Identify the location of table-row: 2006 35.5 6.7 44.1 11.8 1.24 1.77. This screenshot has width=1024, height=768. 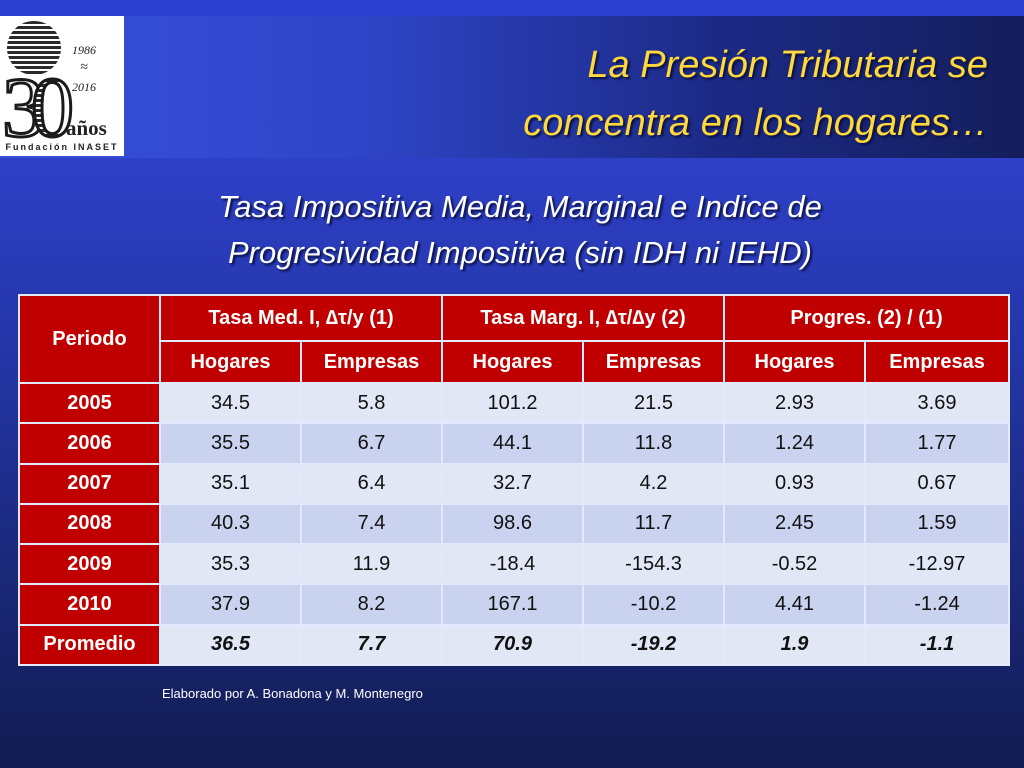
(514, 443).